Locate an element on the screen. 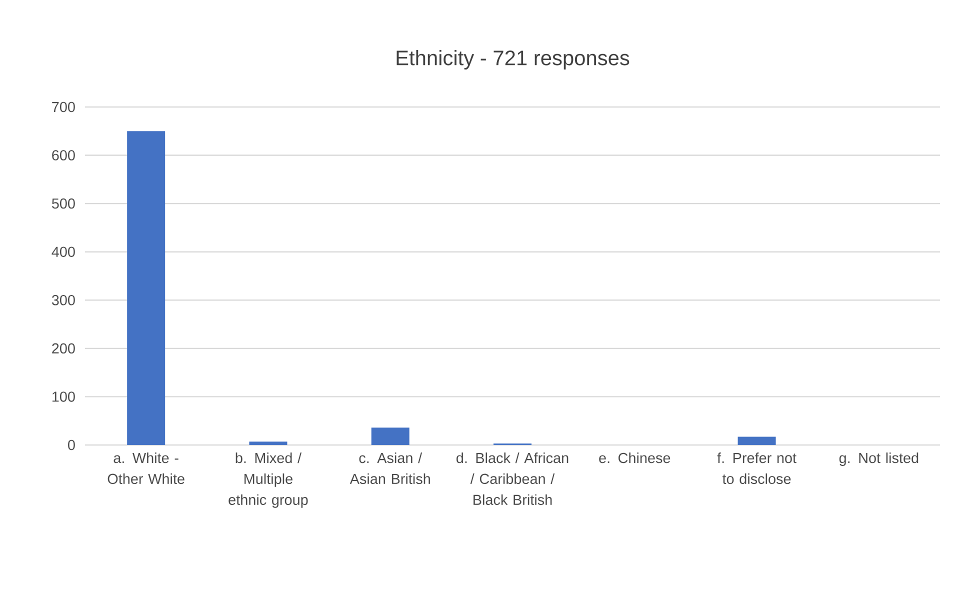 Image resolution: width=958 pixels, height=593 pixels. y-tick-label: 100 is located at coordinates (63, 397).